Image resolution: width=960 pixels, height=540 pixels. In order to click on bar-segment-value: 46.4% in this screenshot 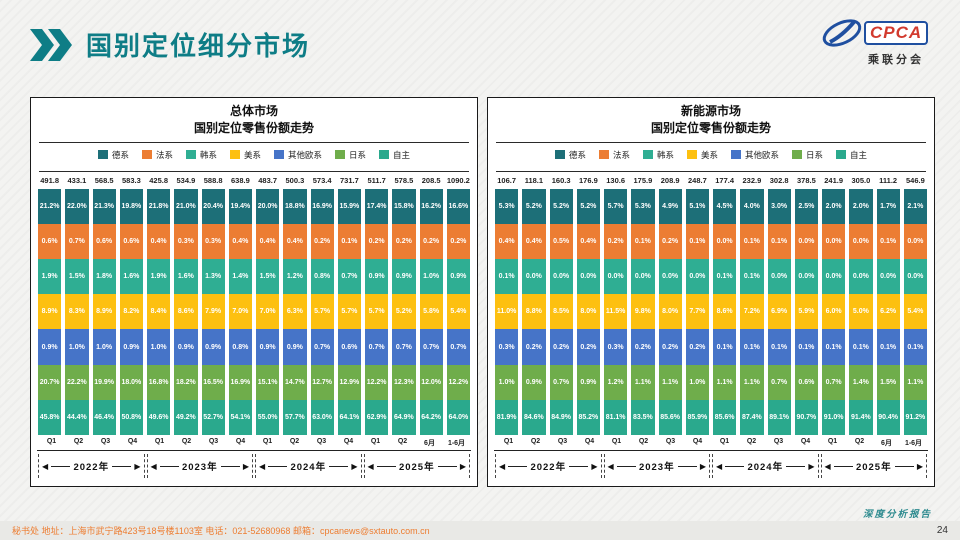, I will do `click(104, 417)`.